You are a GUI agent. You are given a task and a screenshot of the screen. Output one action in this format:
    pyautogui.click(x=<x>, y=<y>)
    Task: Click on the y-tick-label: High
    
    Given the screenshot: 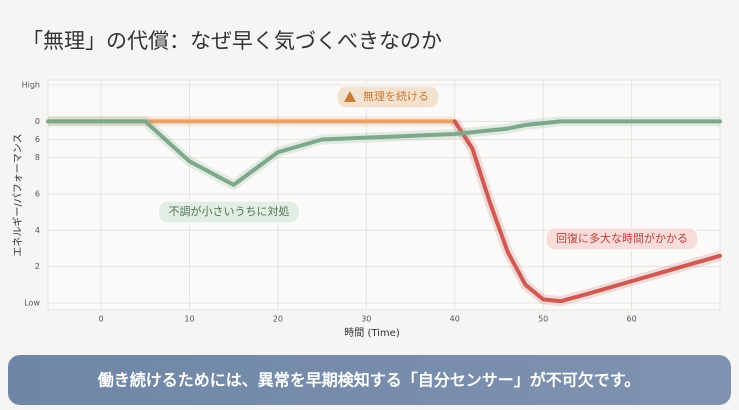 What is the action you would take?
    pyautogui.click(x=31, y=85)
    